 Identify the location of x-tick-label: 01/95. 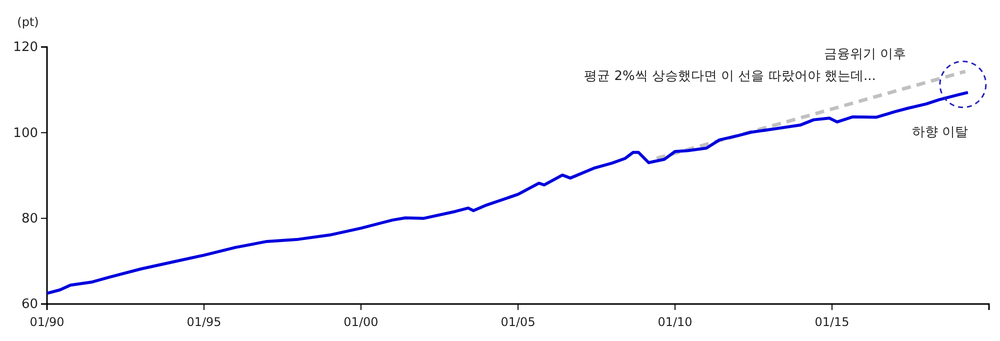
(204, 322).